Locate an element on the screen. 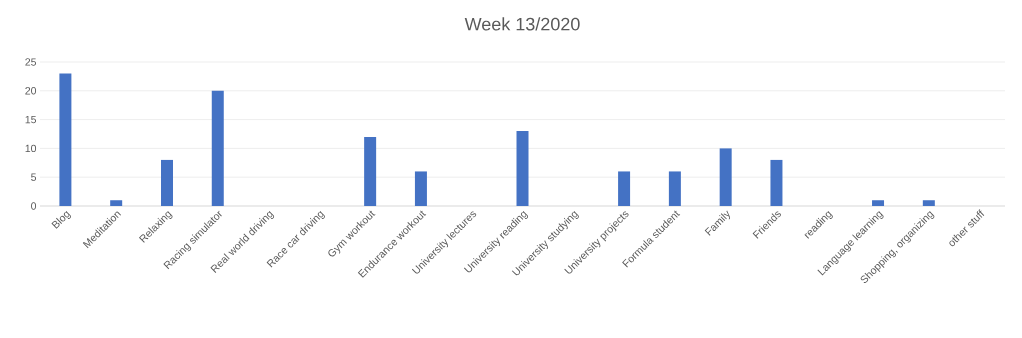 The width and height of the screenshot is (1022, 338). y-tick-label: 5 is located at coordinates (34, 177).